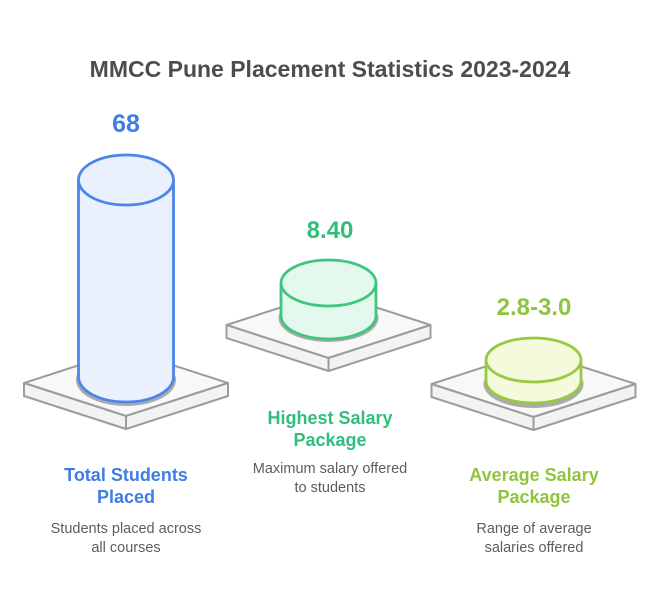 This screenshot has width=660, height=608. Describe the element at coordinates (330, 479) in the screenshot. I see `description-highest-salary: Maximum salary offered to students` at that location.